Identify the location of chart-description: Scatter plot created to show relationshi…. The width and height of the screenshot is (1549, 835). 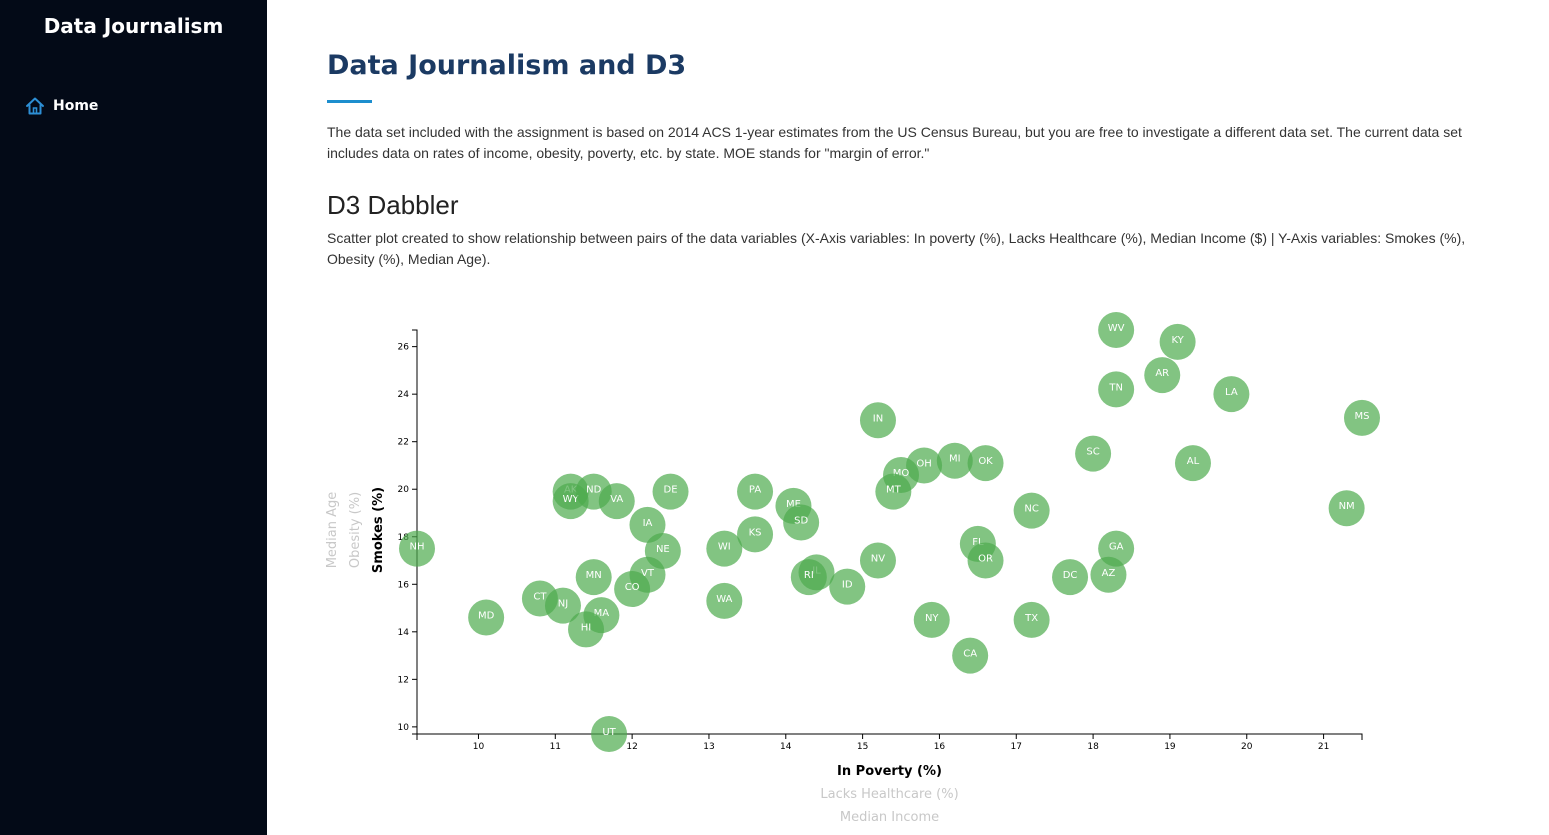
(896, 248).